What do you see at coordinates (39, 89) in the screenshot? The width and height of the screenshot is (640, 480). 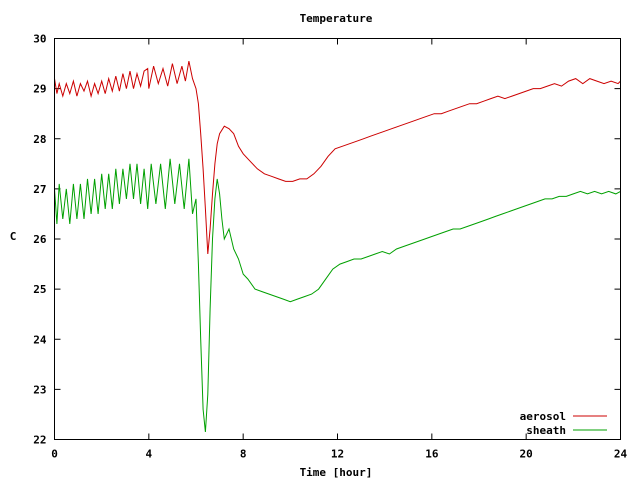 I see `y-tick-label: 29` at bounding box center [39, 89].